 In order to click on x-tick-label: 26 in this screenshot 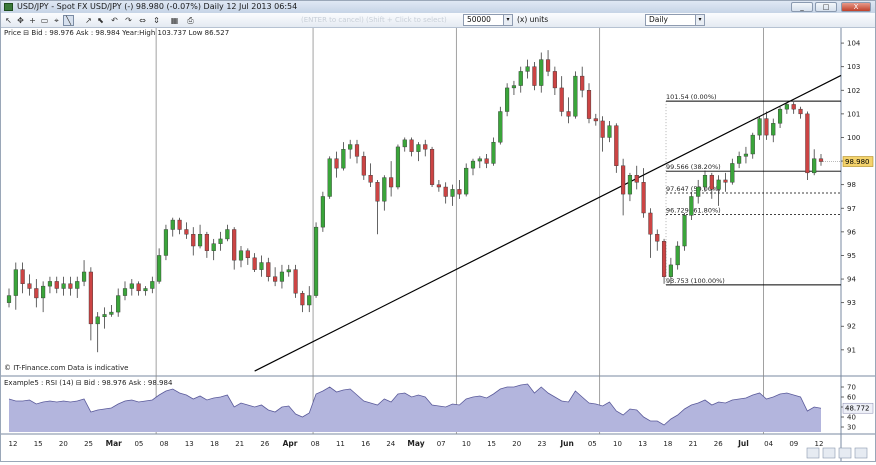, I will do `click(718, 444)`.